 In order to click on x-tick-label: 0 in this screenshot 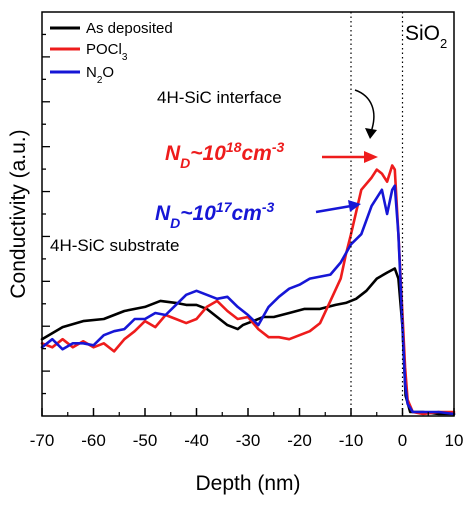, I will do `click(402, 440)`.